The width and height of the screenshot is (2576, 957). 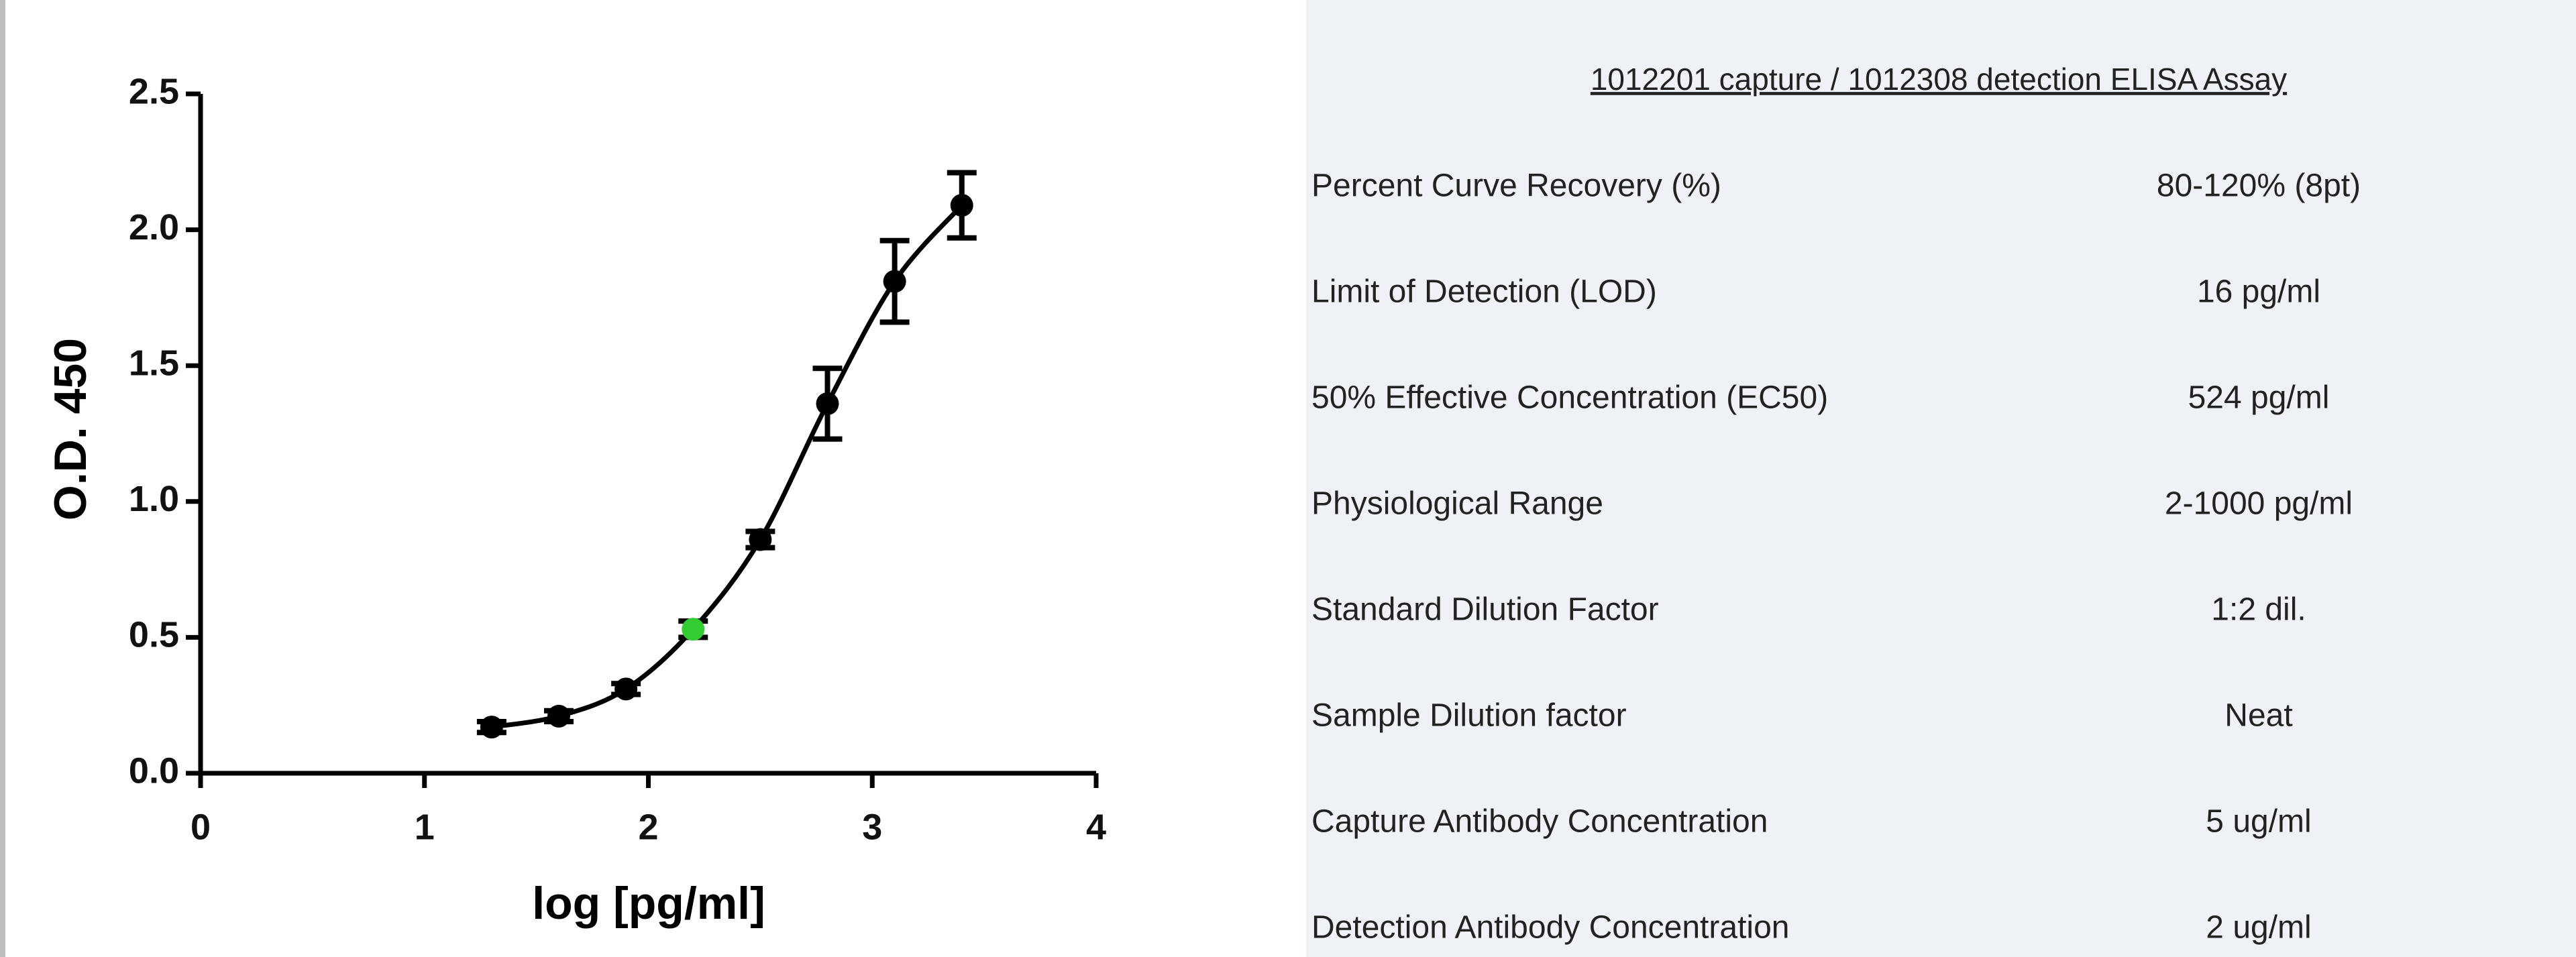 What do you see at coordinates (154, 770) in the screenshot?
I see `y-tick-label: 0.0` at bounding box center [154, 770].